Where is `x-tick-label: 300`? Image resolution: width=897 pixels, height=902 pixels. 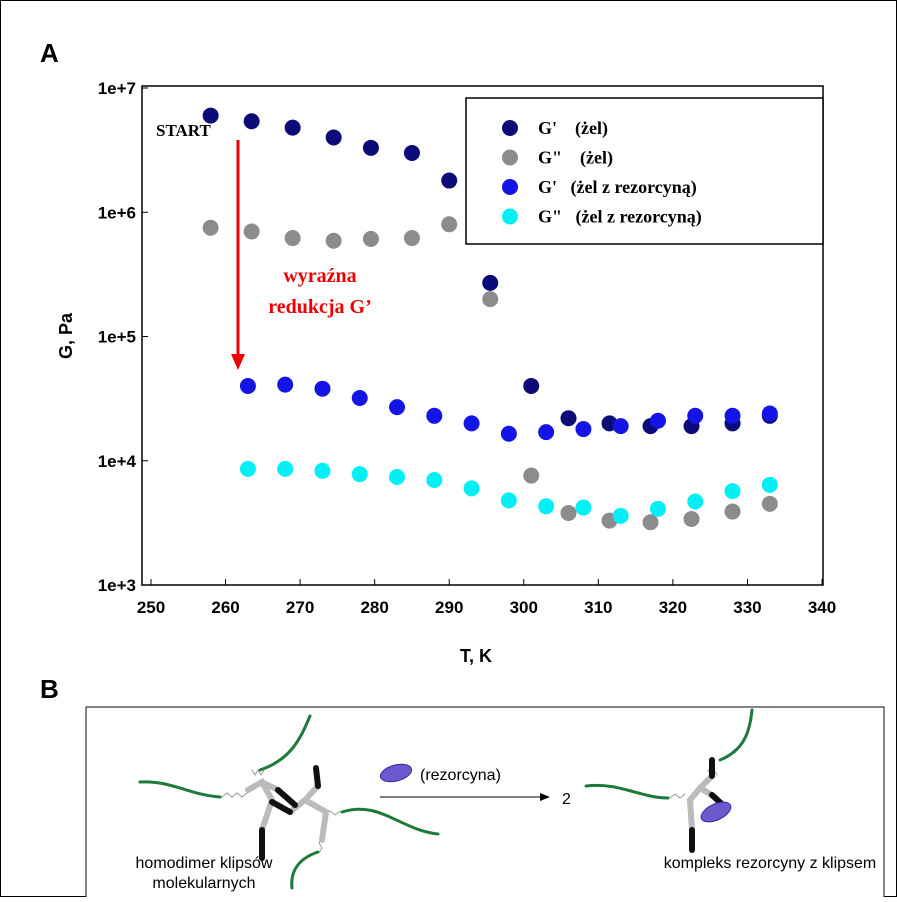 x-tick-label: 300 is located at coordinates (524, 607).